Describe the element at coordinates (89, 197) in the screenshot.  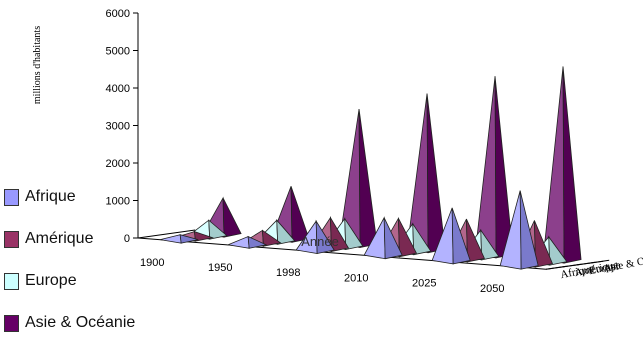
I see `legend-item-afrique: Afrique` at that location.